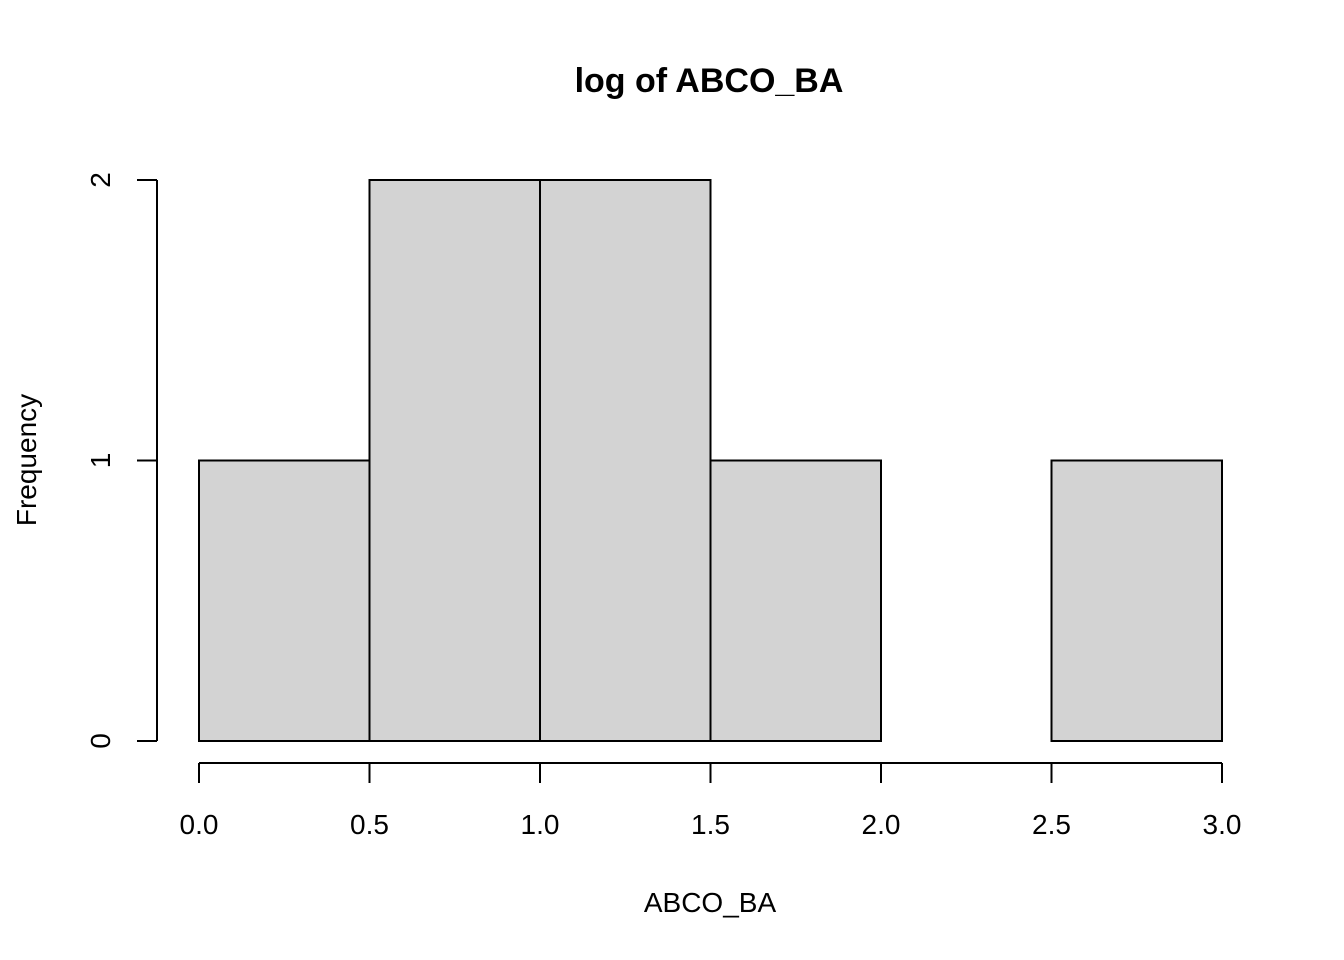  What do you see at coordinates (709, 81) in the screenshot?
I see `chart-title: log of ABCO_BA` at bounding box center [709, 81].